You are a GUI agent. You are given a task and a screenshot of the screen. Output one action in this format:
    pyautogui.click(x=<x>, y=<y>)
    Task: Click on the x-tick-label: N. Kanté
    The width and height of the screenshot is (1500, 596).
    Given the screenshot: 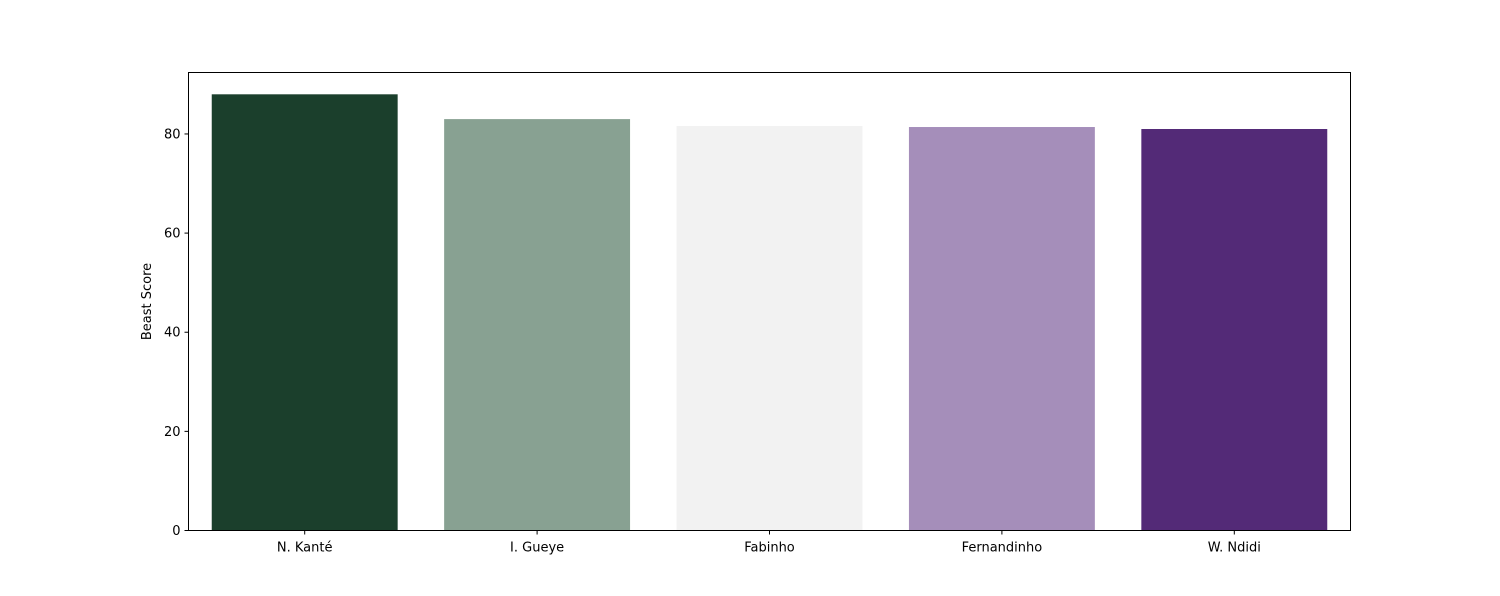 What is the action you would take?
    pyautogui.click(x=305, y=548)
    